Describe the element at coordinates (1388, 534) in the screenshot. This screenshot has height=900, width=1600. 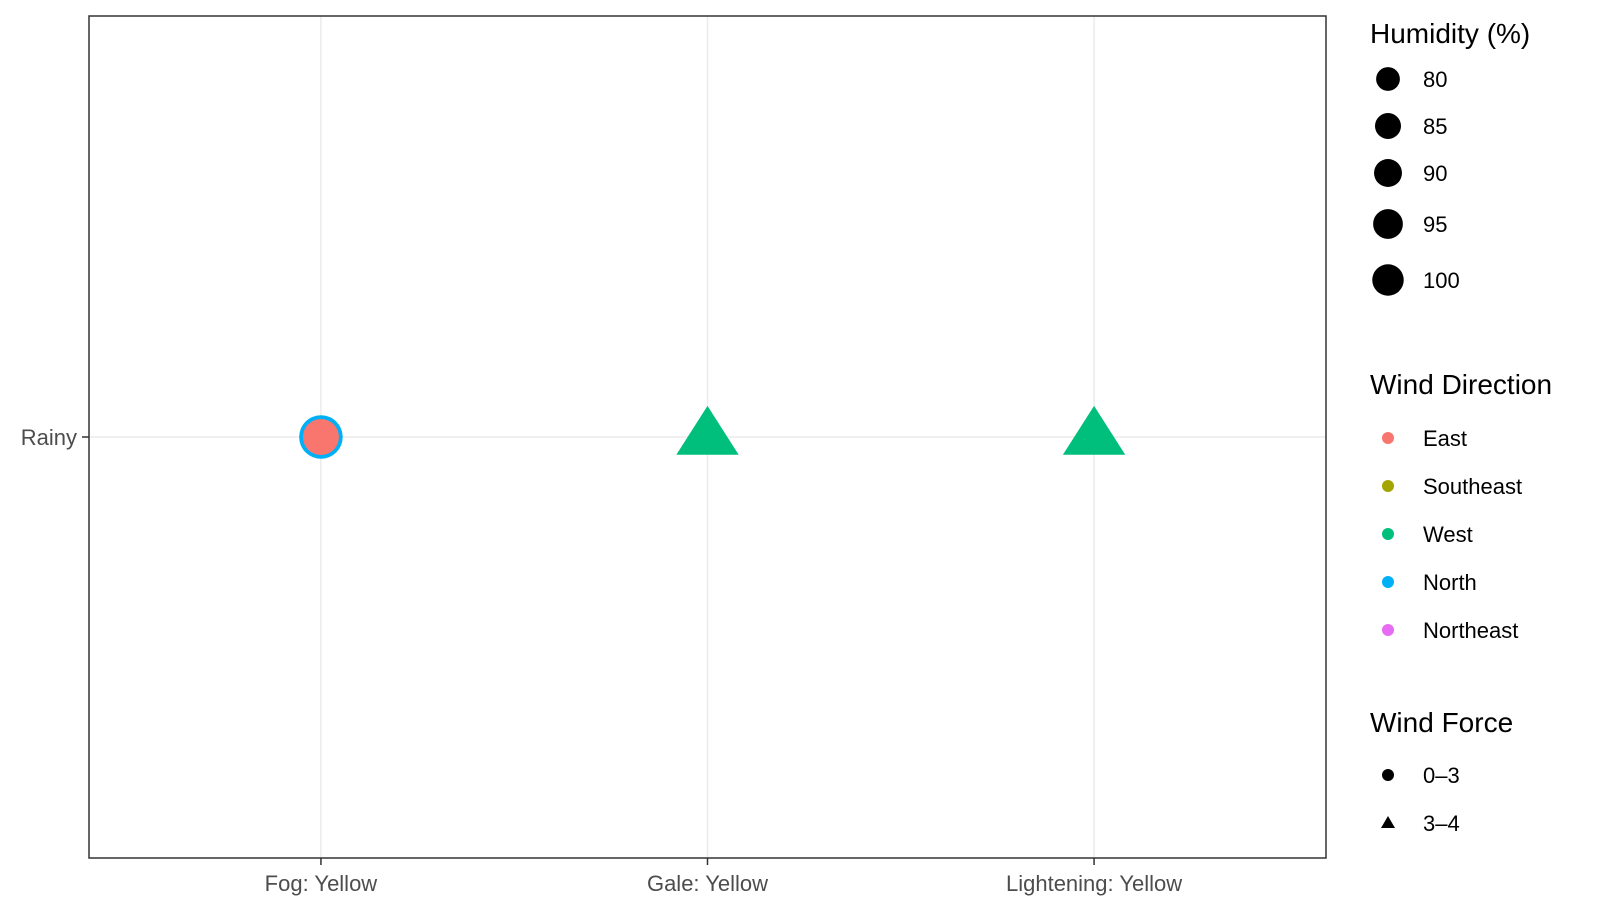
I see `legend-color-key-west` at that location.